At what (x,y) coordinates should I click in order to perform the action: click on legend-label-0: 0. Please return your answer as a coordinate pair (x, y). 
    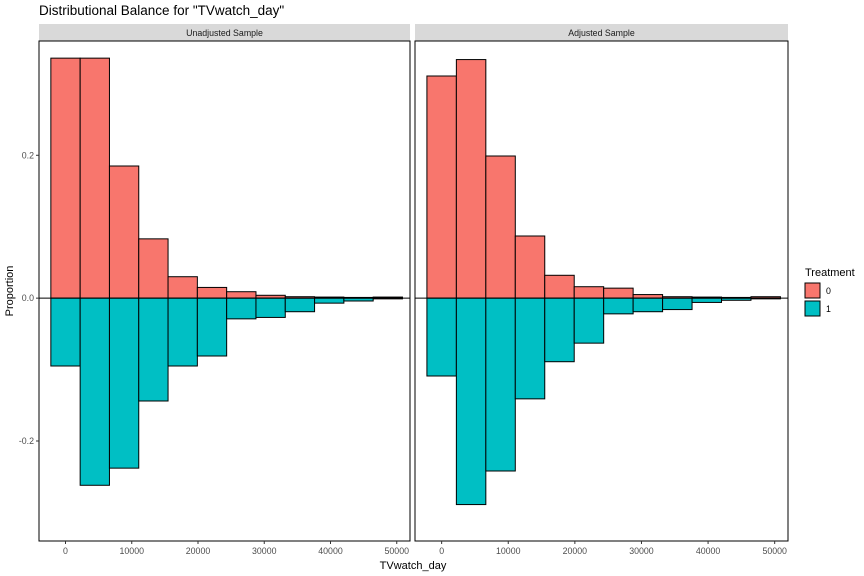
    Looking at the image, I should click on (828, 291).